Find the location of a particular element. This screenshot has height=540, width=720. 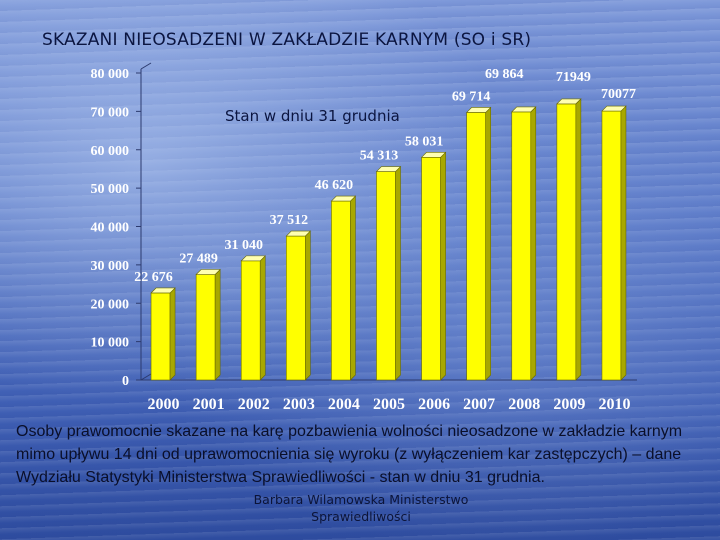

y-tick-label: 60 000 is located at coordinates (110, 151).